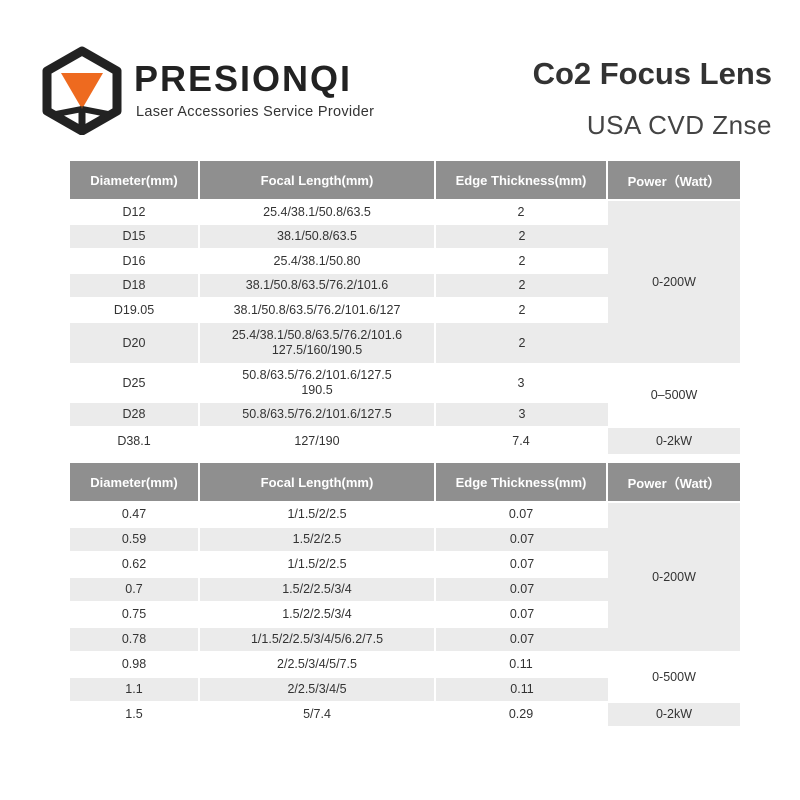 This screenshot has height=800, width=800. I want to click on cell-diameter: D28, so click(135, 413).